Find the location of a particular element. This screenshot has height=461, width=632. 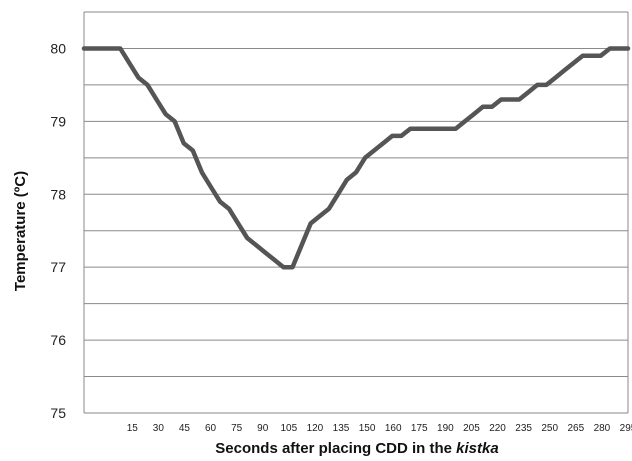

y-axis-label: Temperature (ºC) is located at coordinates (20, 231).